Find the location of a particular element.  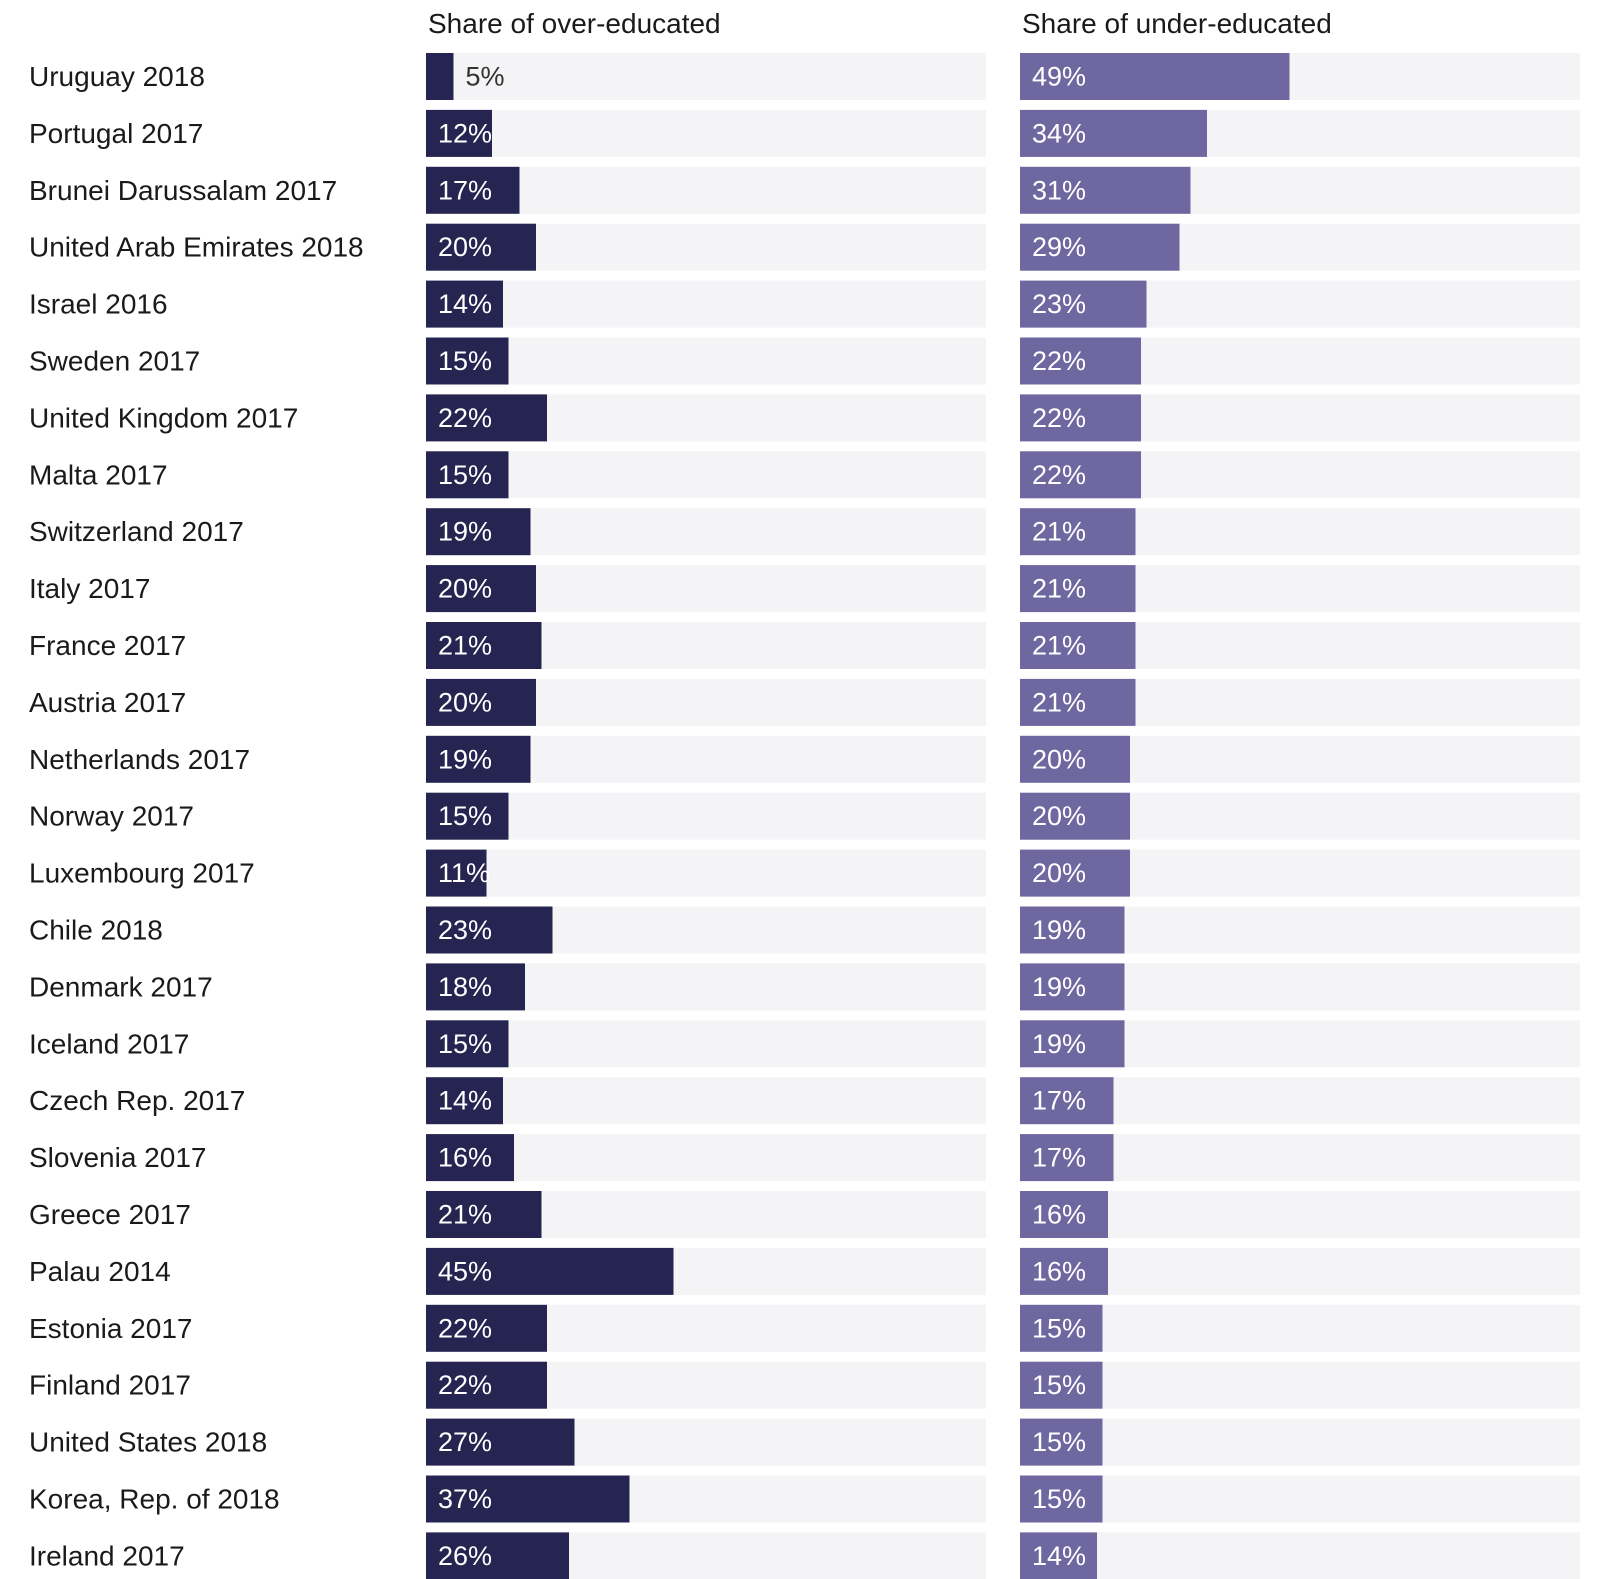

category-label: France 2017 is located at coordinates (107, 645).